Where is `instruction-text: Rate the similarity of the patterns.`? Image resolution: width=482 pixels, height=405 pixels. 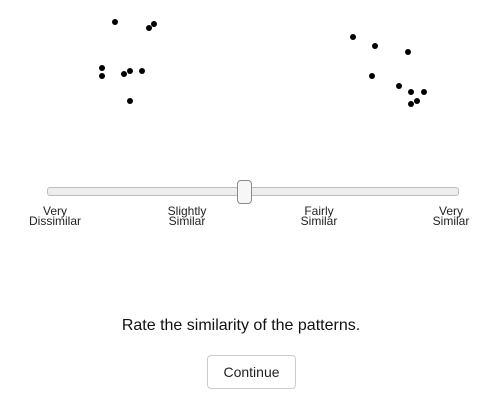
instruction-text: Rate the similarity of the patterns. is located at coordinates (241, 325).